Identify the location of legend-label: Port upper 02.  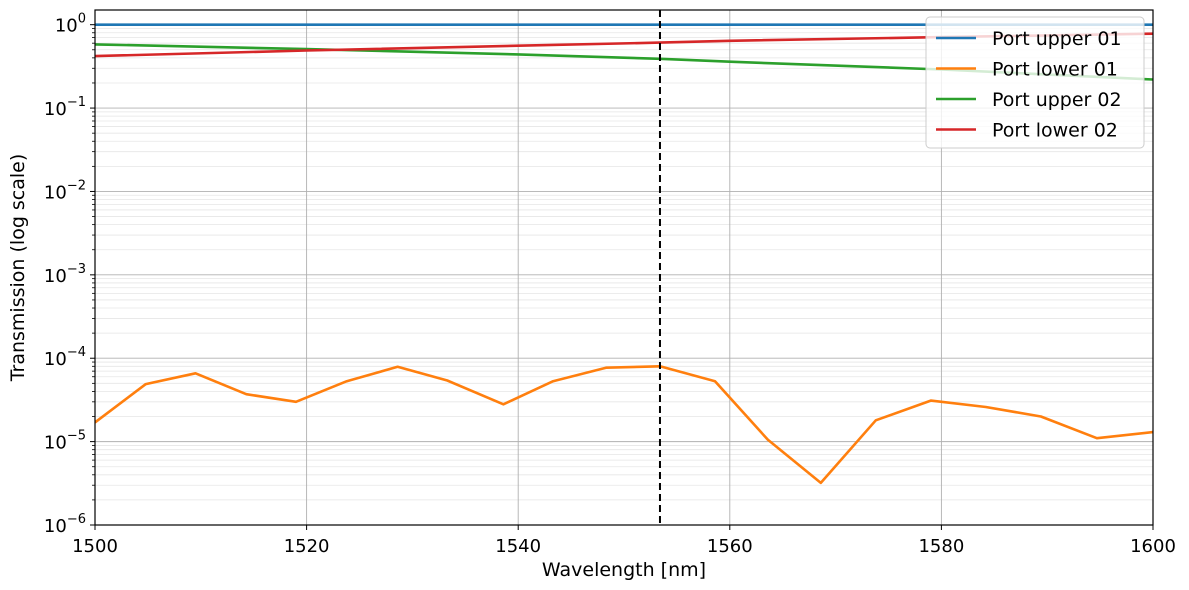
(1057, 100).